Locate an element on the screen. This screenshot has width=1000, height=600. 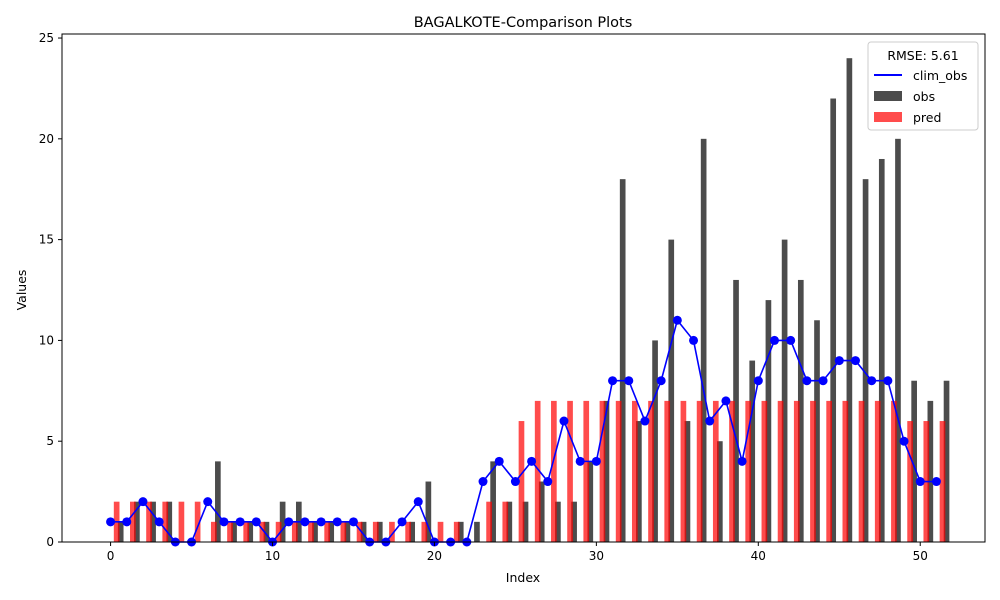
y-tick-label: 15 is located at coordinates (46, 240).